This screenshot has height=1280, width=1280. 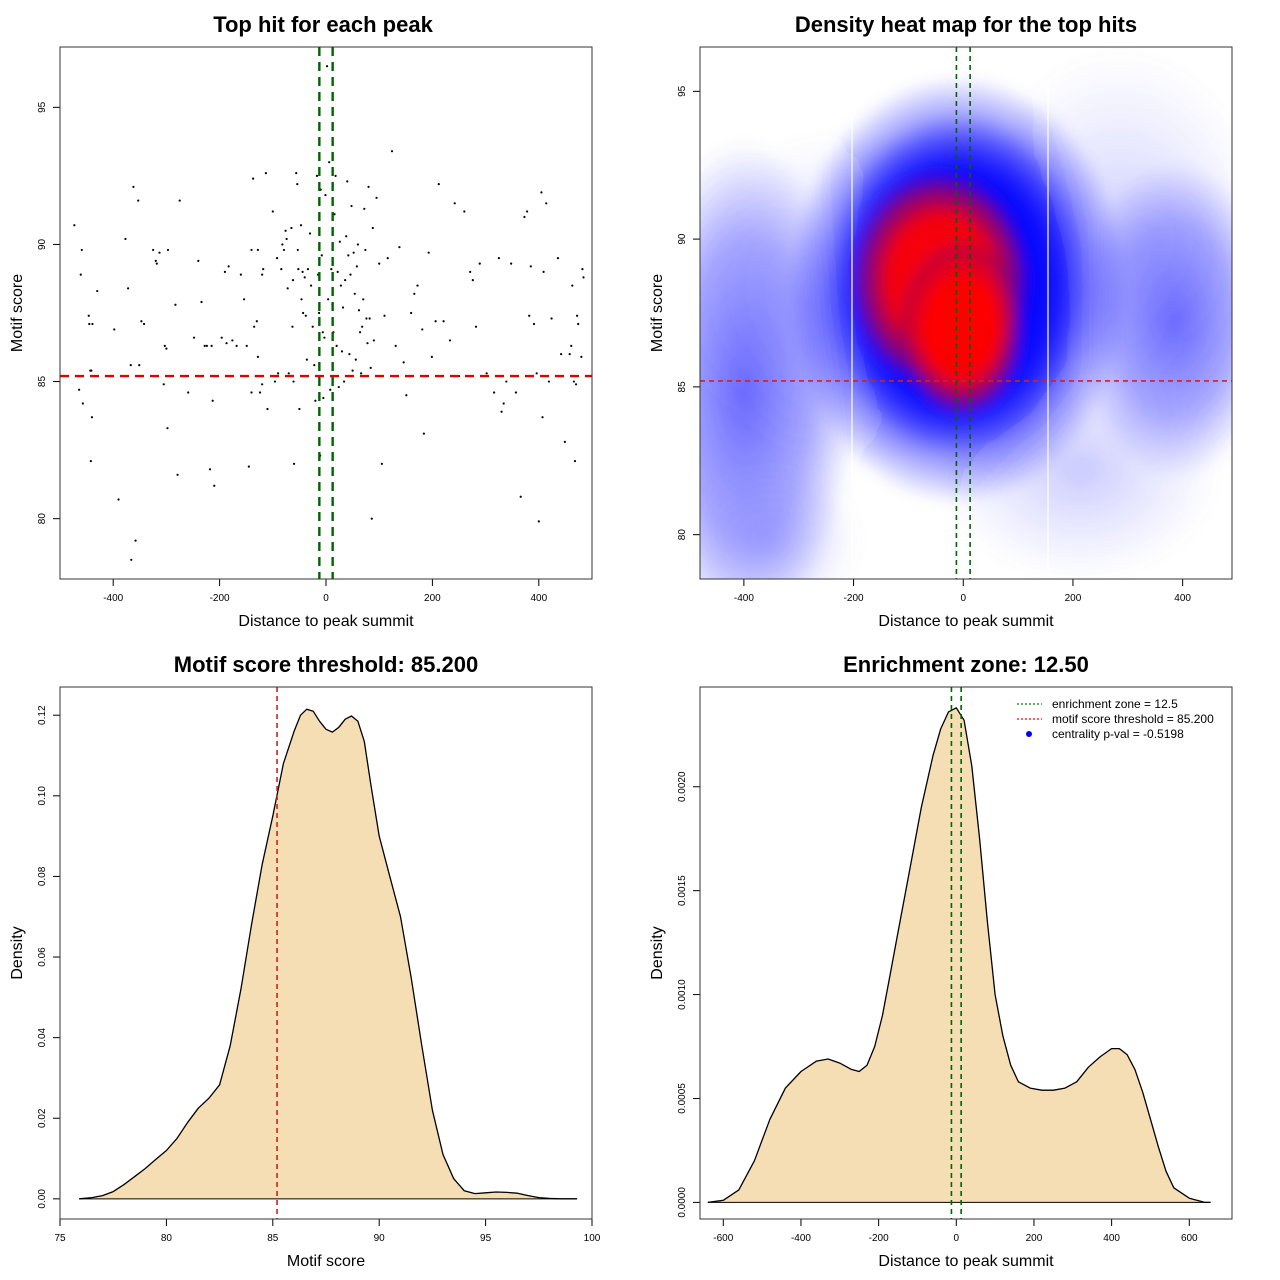 I want to click on y-tick-label: 85, so click(x=42, y=382).